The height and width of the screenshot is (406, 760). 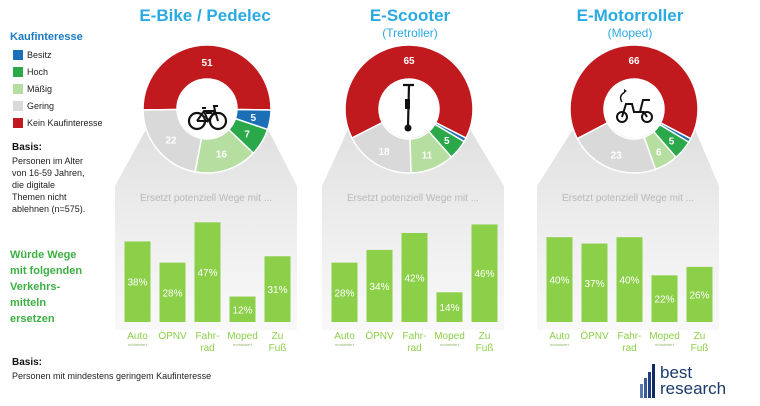 What do you see at coordinates (205, 15) in the screenshot?
I see `chart-title-ebike: E-Bike / Pedelec` at bounding box center [205, 15].